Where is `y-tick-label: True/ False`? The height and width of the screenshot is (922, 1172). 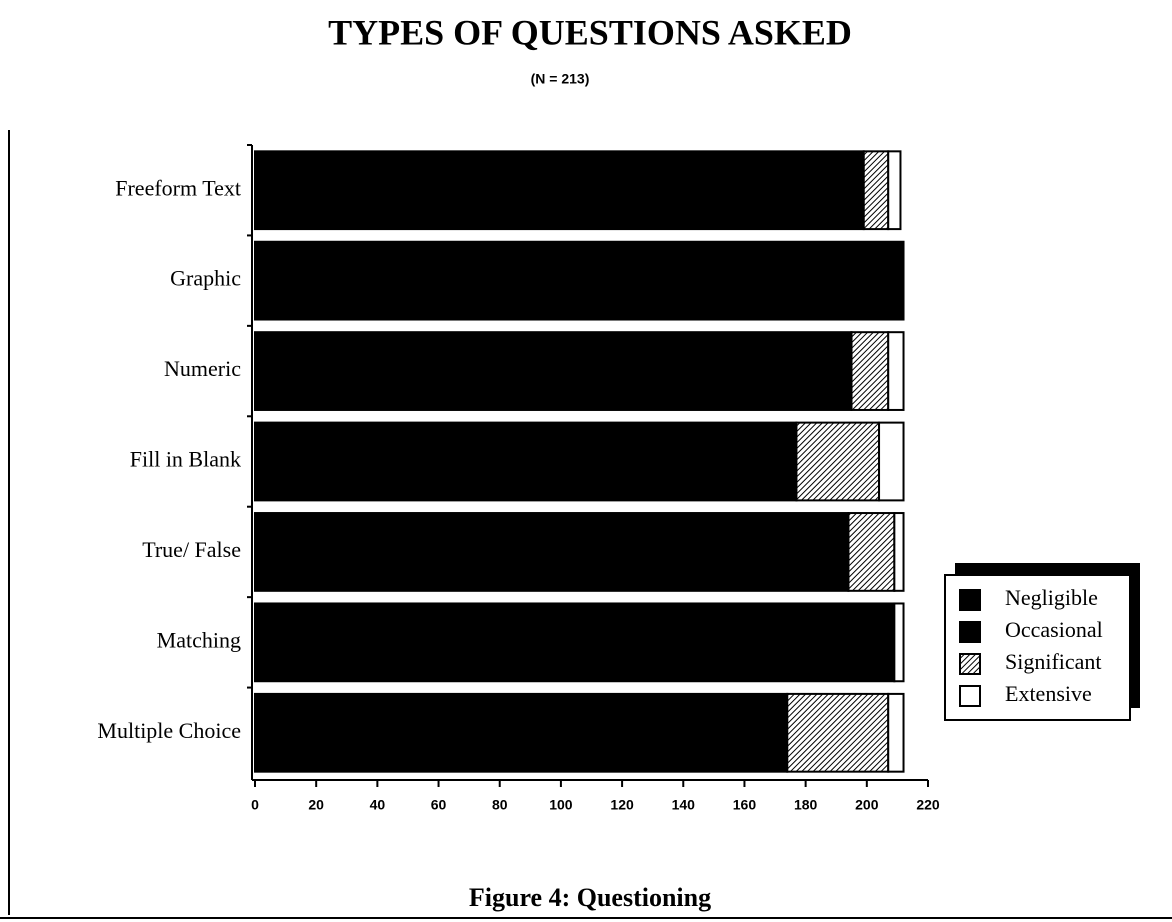
y-tick-label: True/ False is located at coordinates (191, 549).